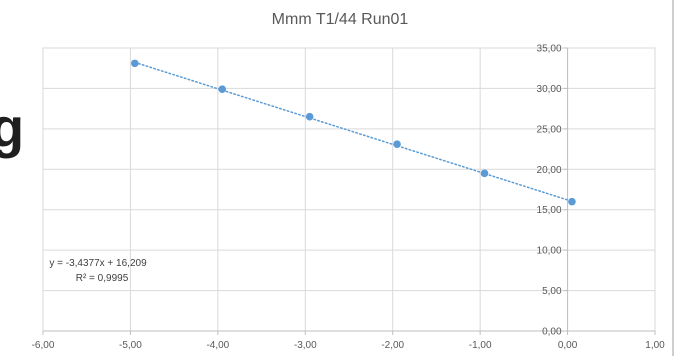  Describe the element at coordinates (130, 345) in the screenshot. I see `x-tick-label: -5,00` at that location.